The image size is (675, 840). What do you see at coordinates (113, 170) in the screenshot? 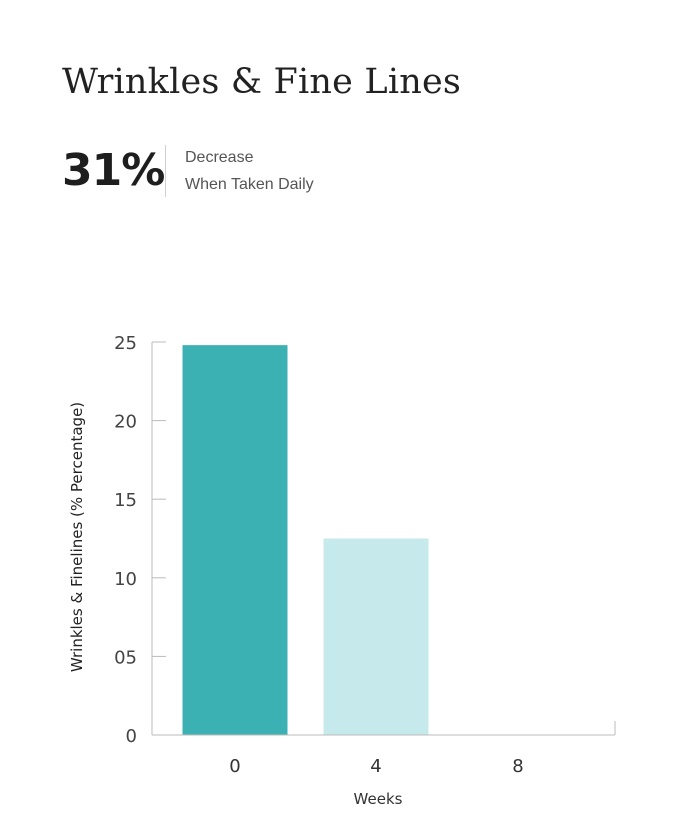
I see `stat-value: 31%` at bounding box center [113, 170].